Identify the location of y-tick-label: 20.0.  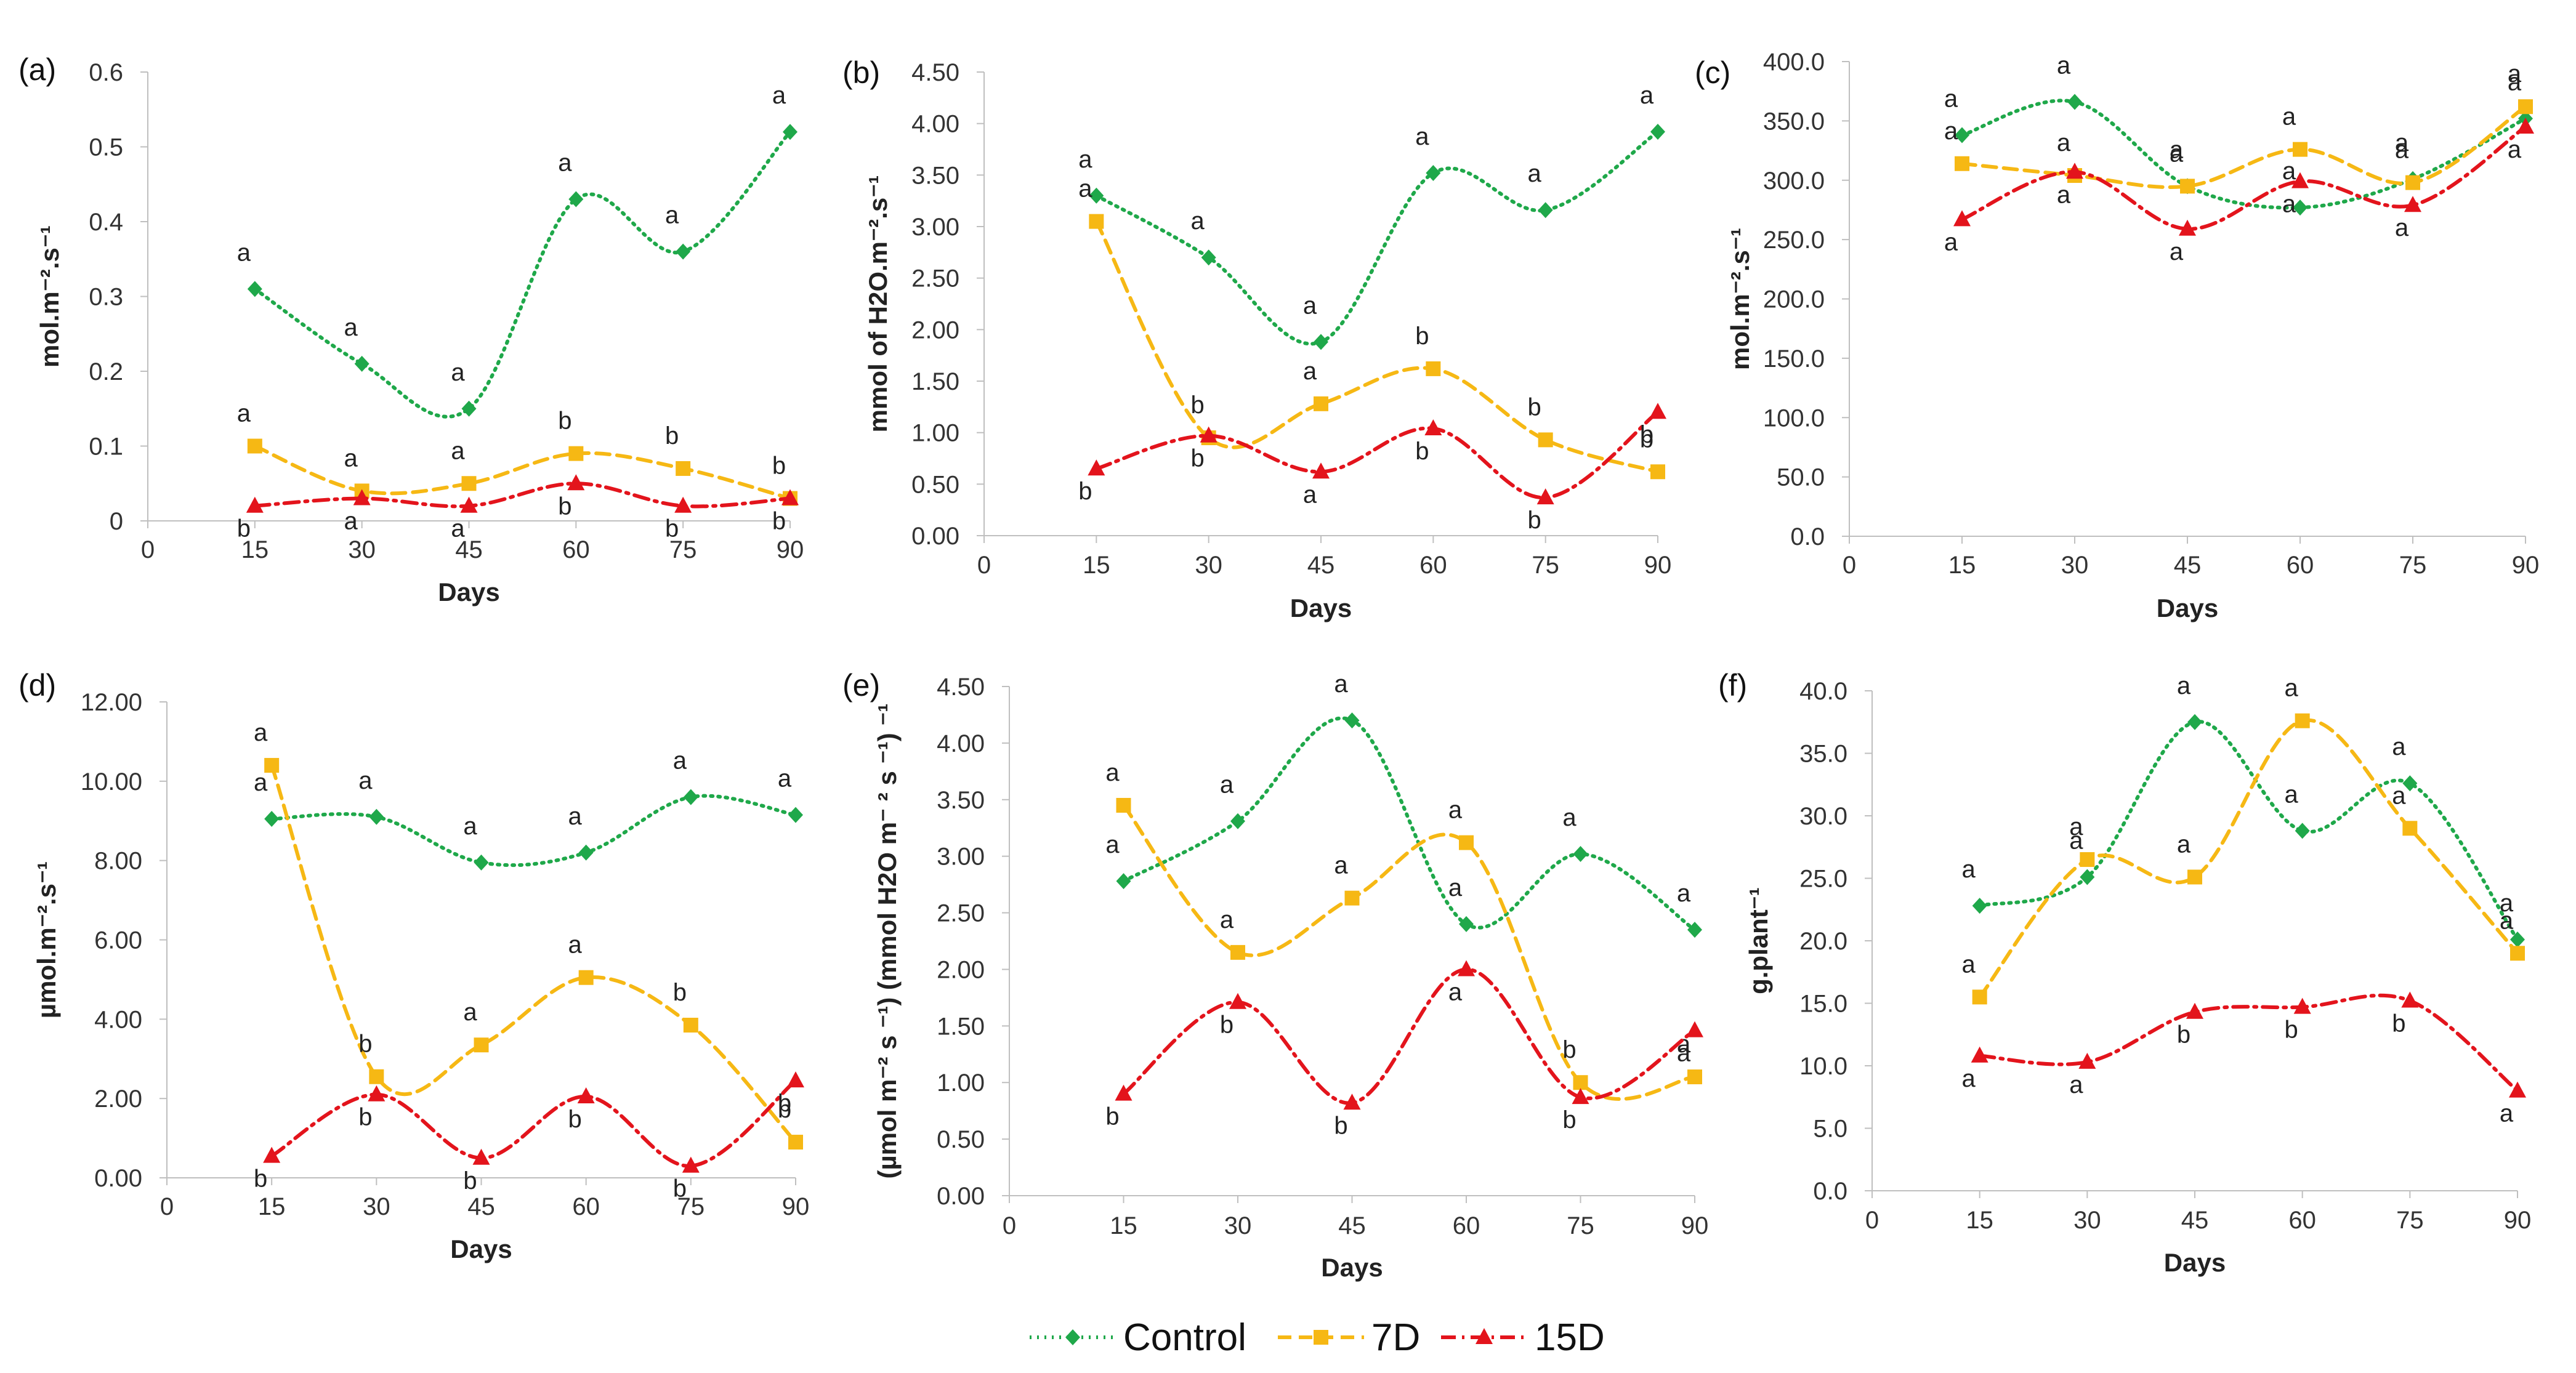
(1823, 941).